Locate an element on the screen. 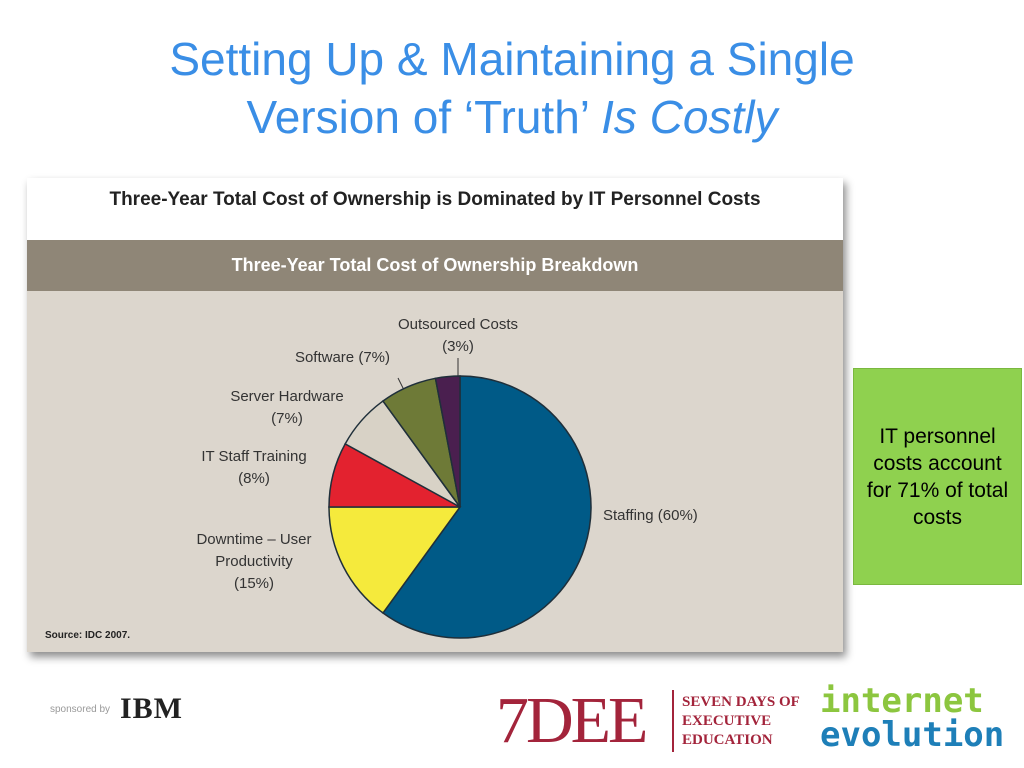 This screenshot has width=1024, height=768. category-label: Outsourced Costs is located at coordinates (458, 324).